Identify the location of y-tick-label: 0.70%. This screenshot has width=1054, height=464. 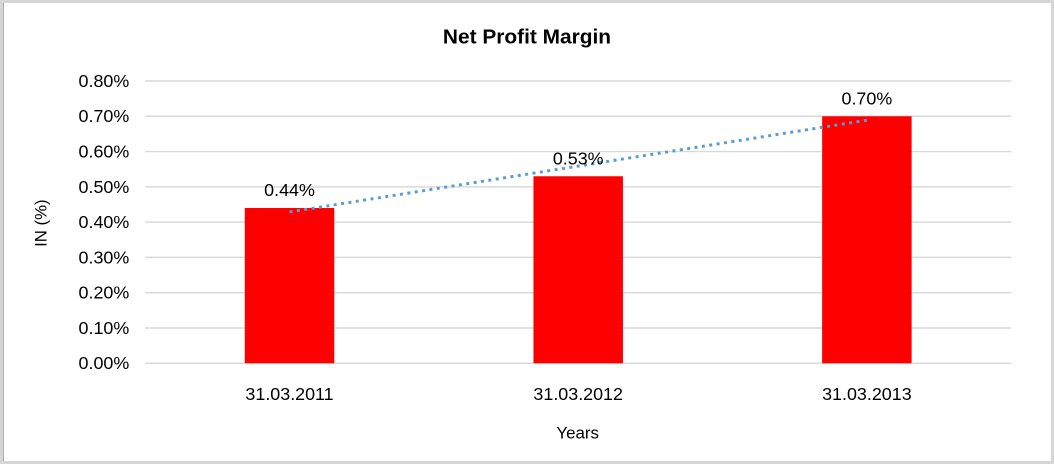
(104, 116).